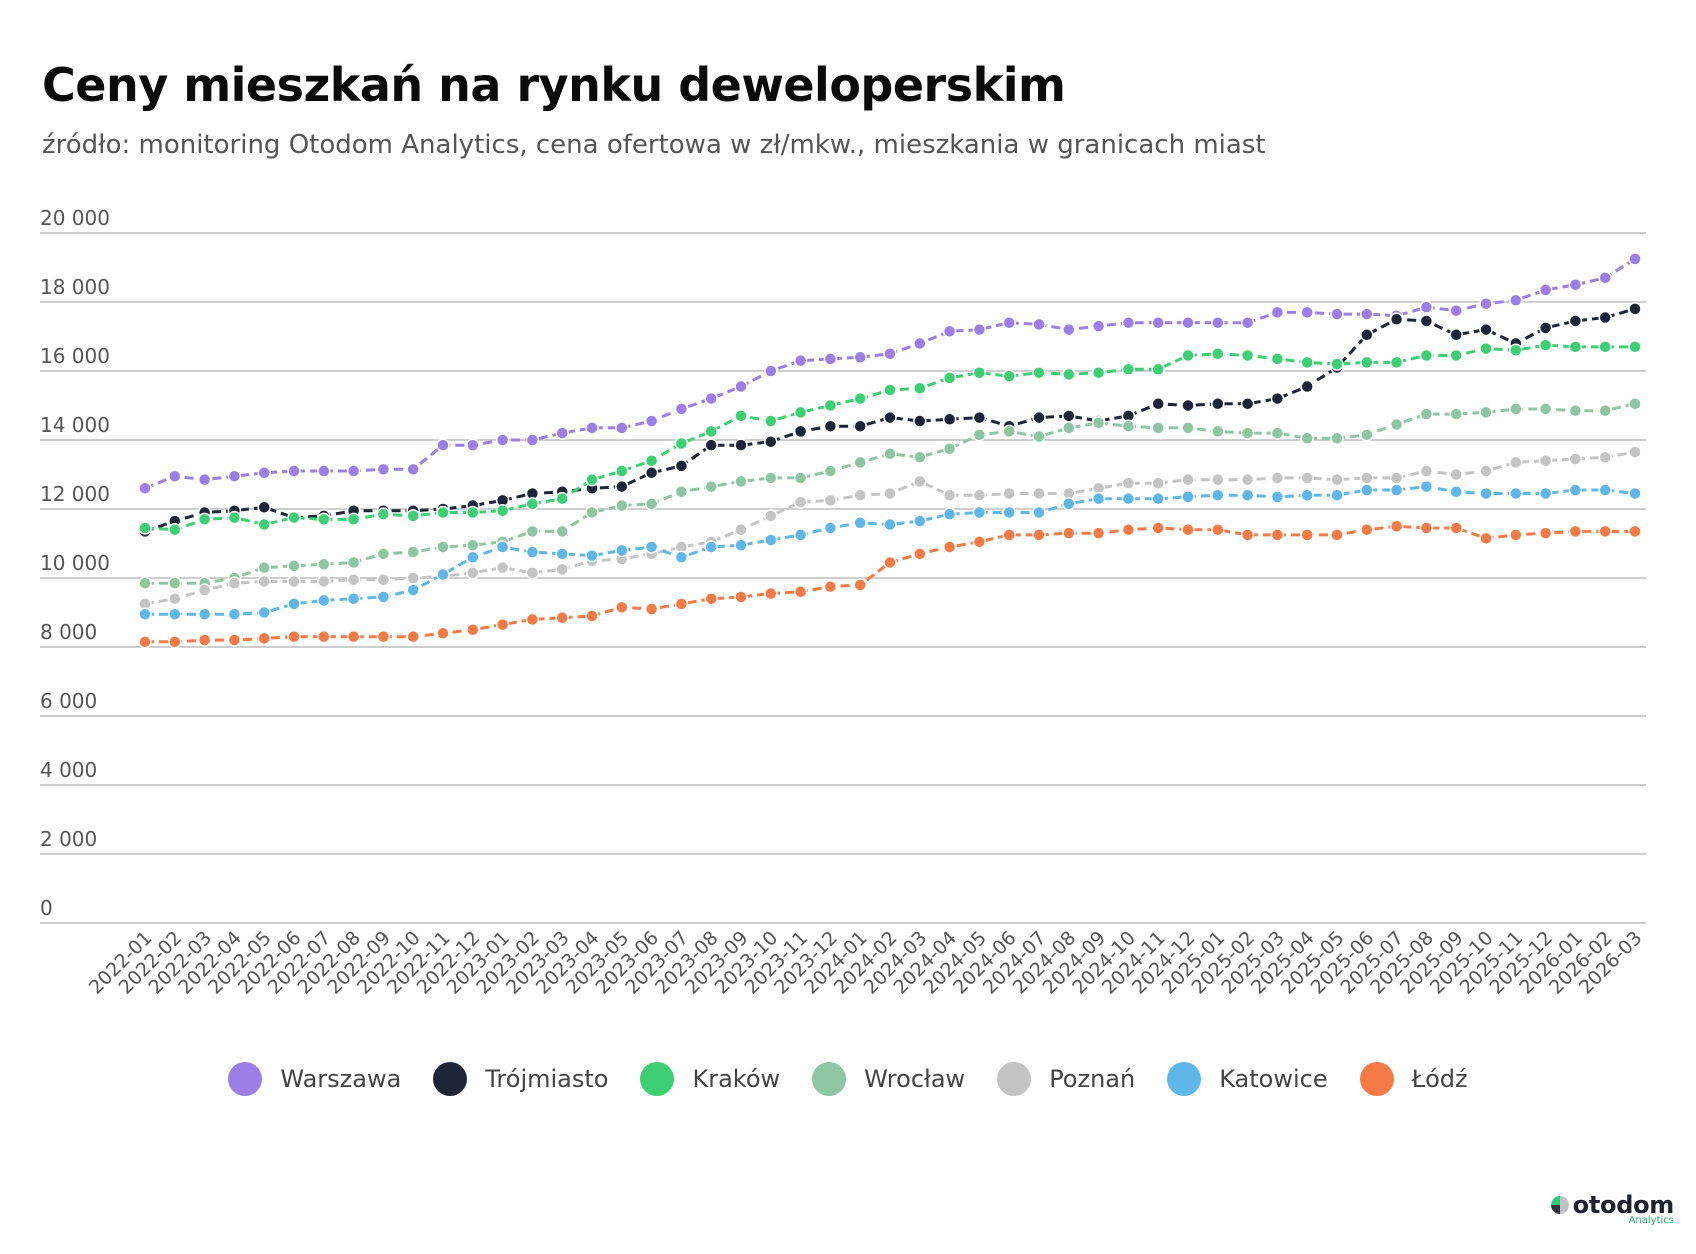 The image size is (1696, 1254). Describe the element at coordinates (75, 494) in the screenshot. I see `y-tick-label: 12 000` at that location.